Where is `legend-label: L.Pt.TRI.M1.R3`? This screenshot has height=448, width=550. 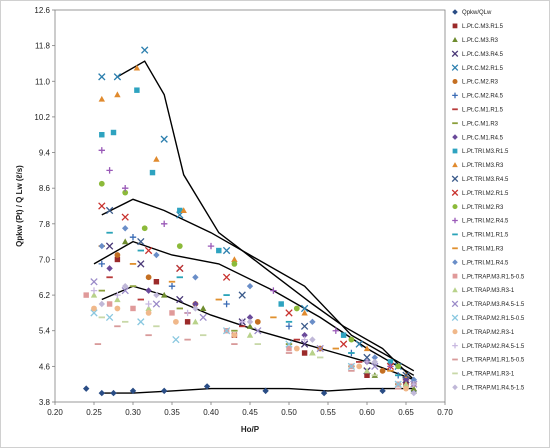 legend-label: L.Pt.TRI.M1.R3 is located at coordinates (483, 250).